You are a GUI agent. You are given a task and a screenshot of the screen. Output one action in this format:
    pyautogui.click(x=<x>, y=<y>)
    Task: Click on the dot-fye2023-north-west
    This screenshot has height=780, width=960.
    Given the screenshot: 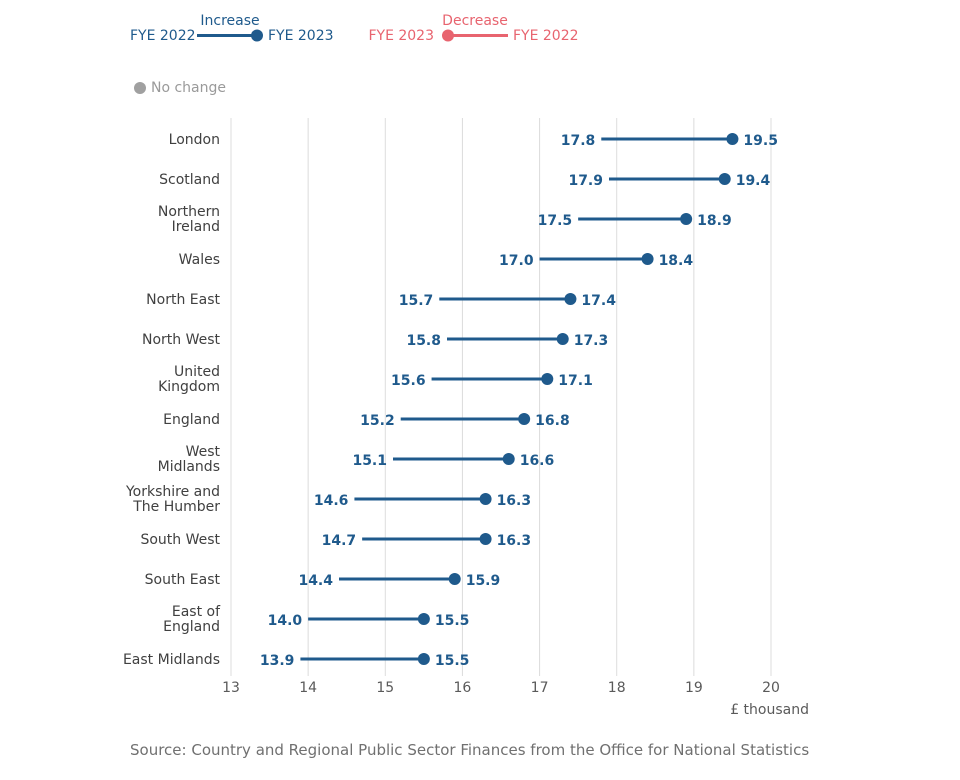 What is the action you would take?
    pyautogui.click(x=562, y=339)
    